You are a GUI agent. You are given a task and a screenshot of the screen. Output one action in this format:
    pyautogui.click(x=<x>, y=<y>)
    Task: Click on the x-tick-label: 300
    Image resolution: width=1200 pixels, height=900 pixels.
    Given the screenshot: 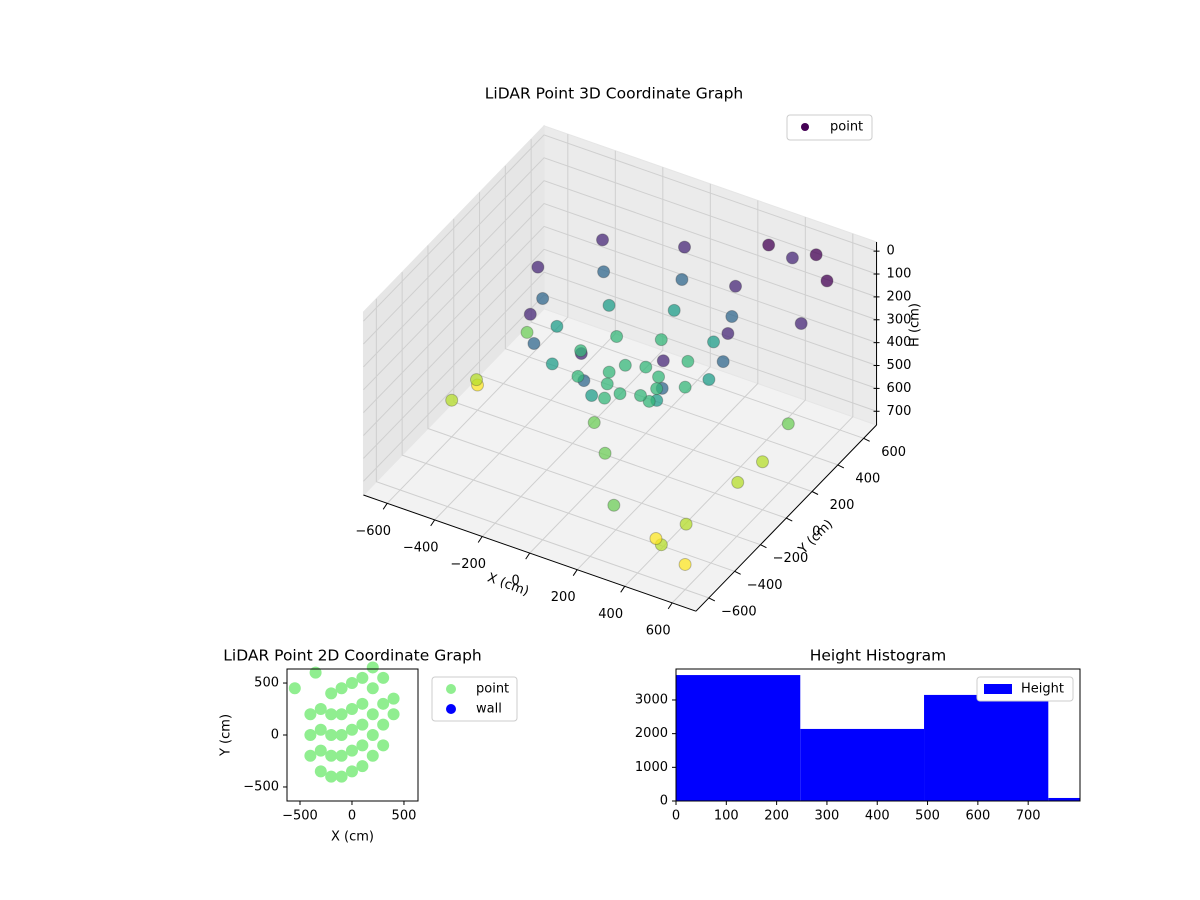 What is the action you would take?
    pyautogui.click(x=827, y=816)
    